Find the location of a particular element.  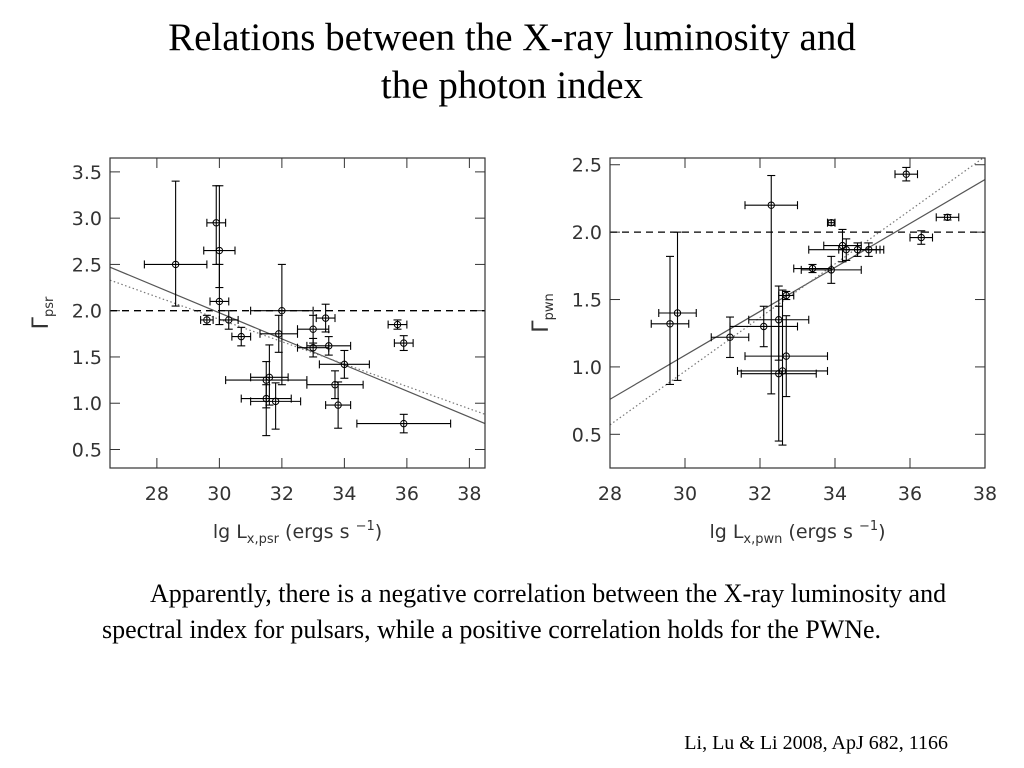

psr-plot-frame is located at coordinates (297, 313).